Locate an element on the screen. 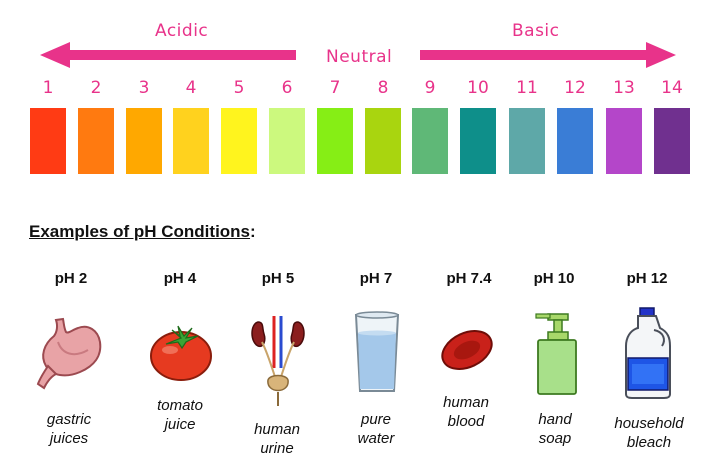 The width and height of the screenshot is (720, 471). ph-number: 14 is located at coordinates (672, 88).